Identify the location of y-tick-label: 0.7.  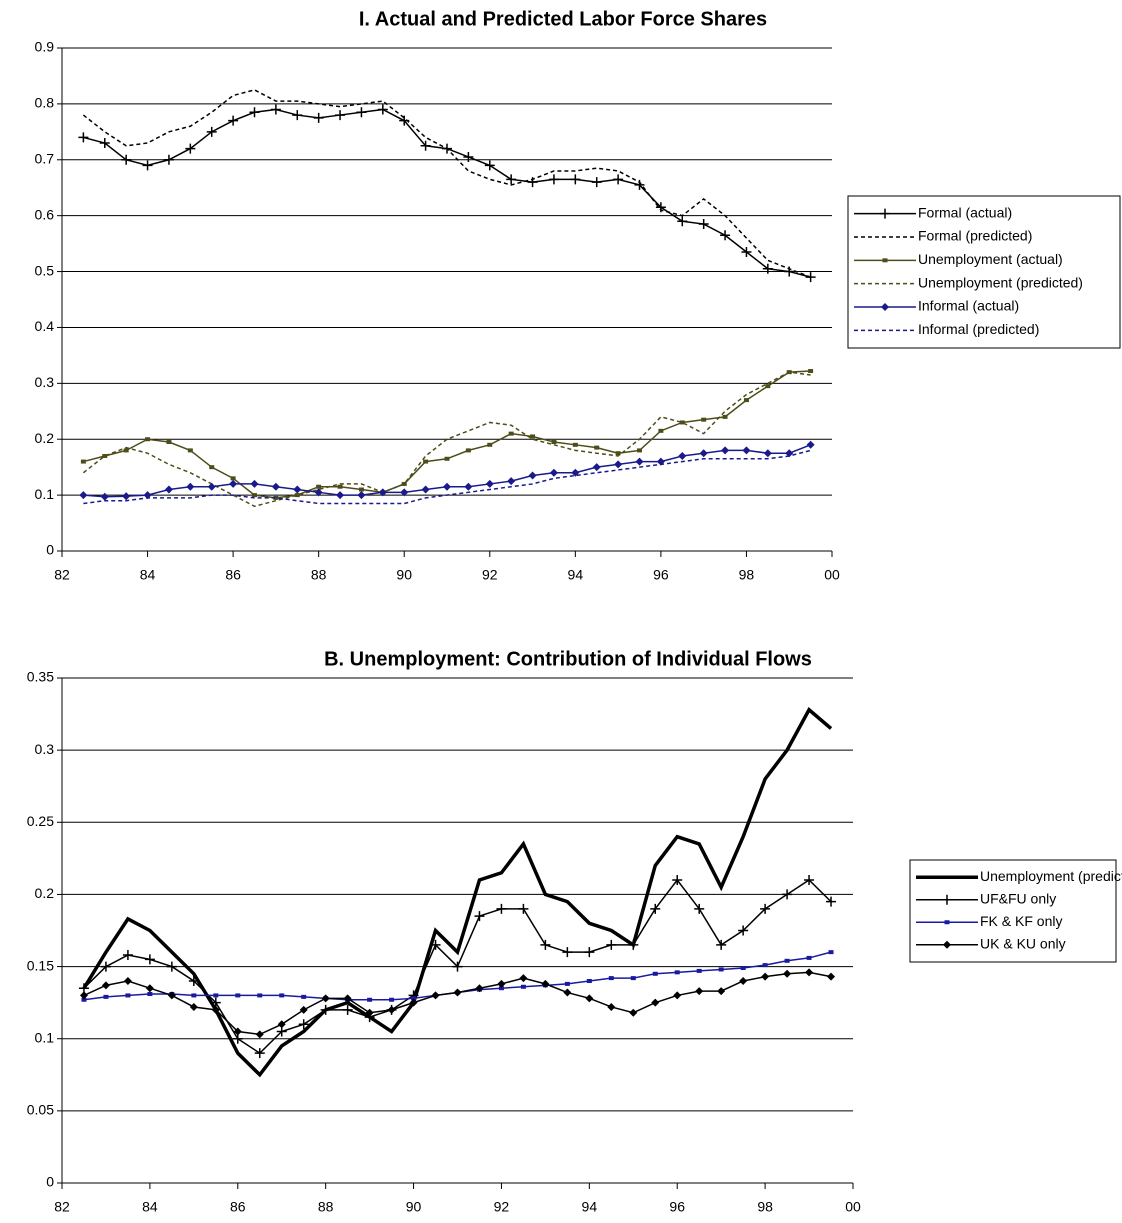
(45, 158).